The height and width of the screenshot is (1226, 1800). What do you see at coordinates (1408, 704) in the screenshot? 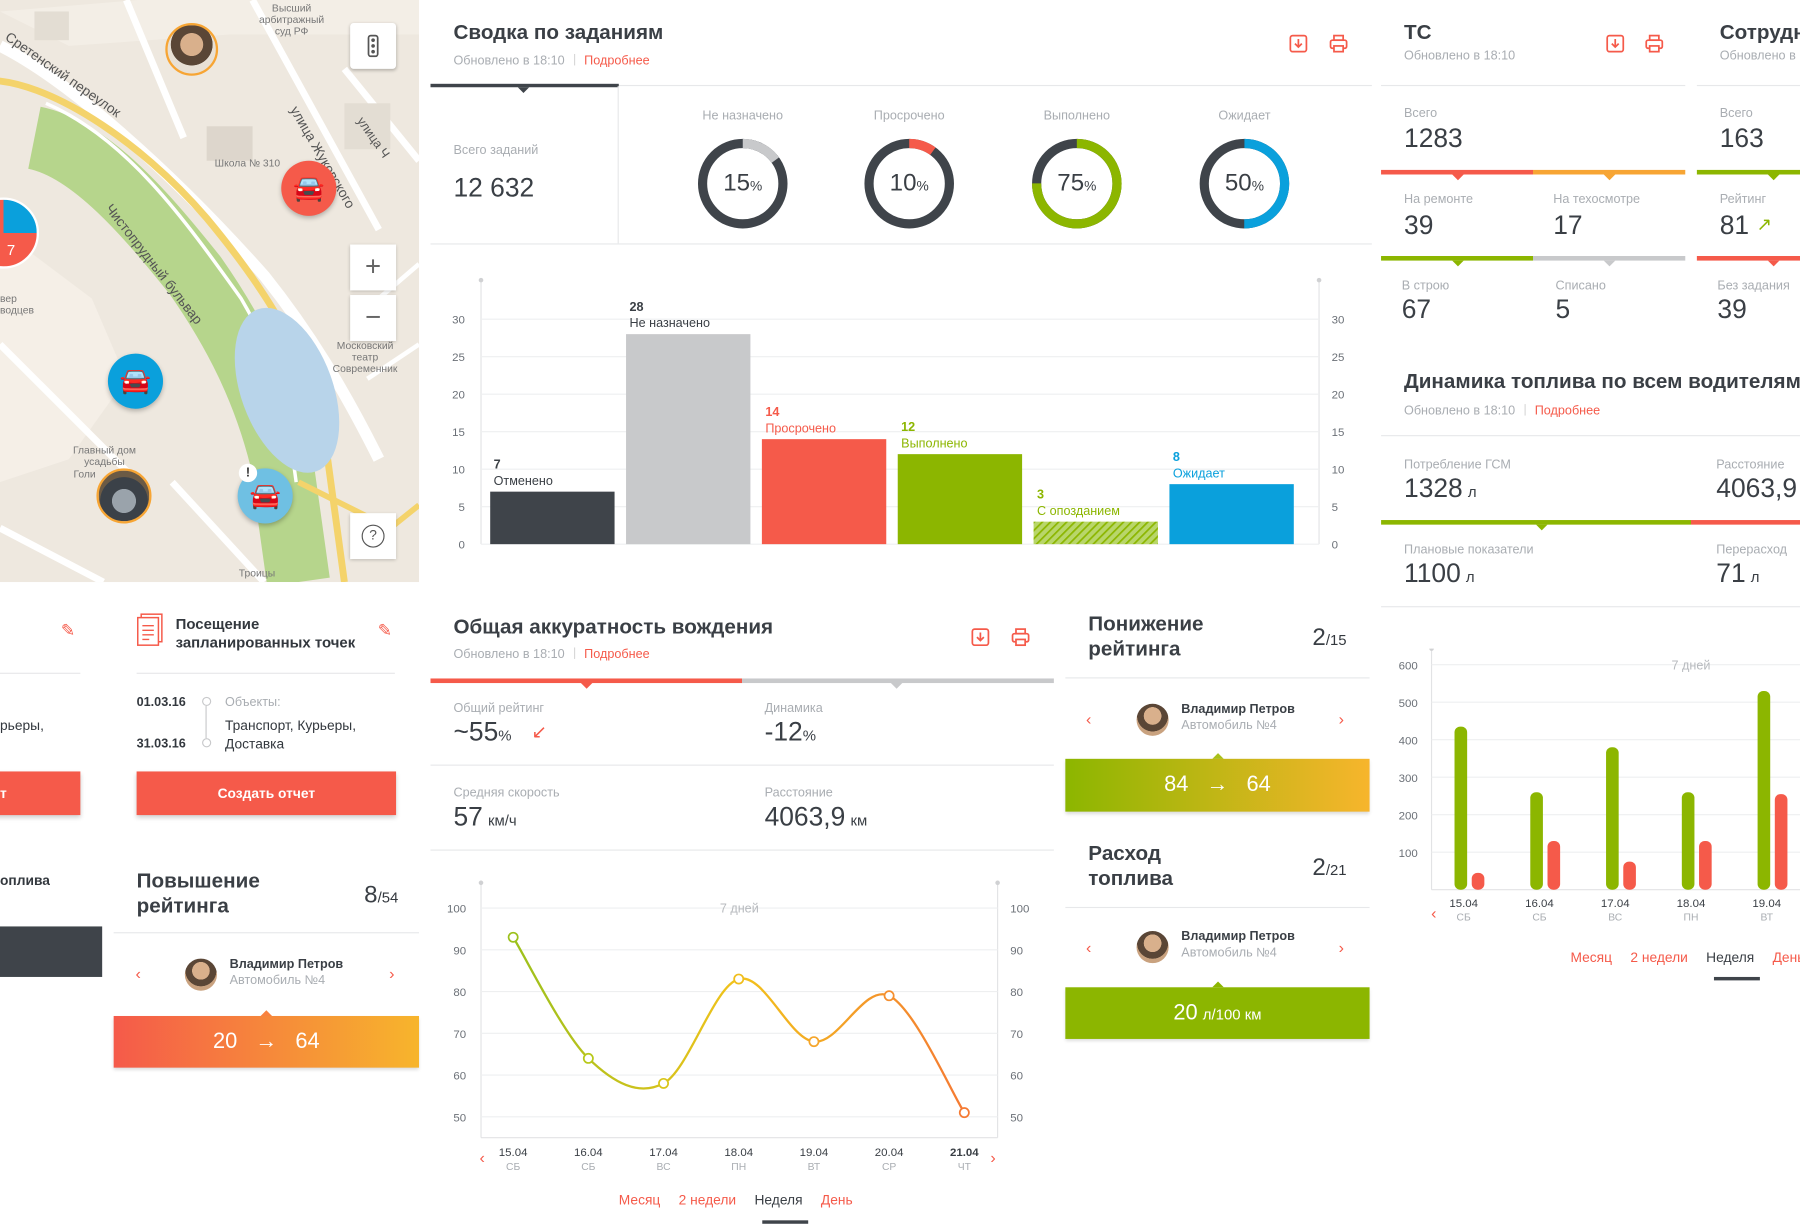
I see `y-tick-label: 500` at bounding box center [1408, 704].